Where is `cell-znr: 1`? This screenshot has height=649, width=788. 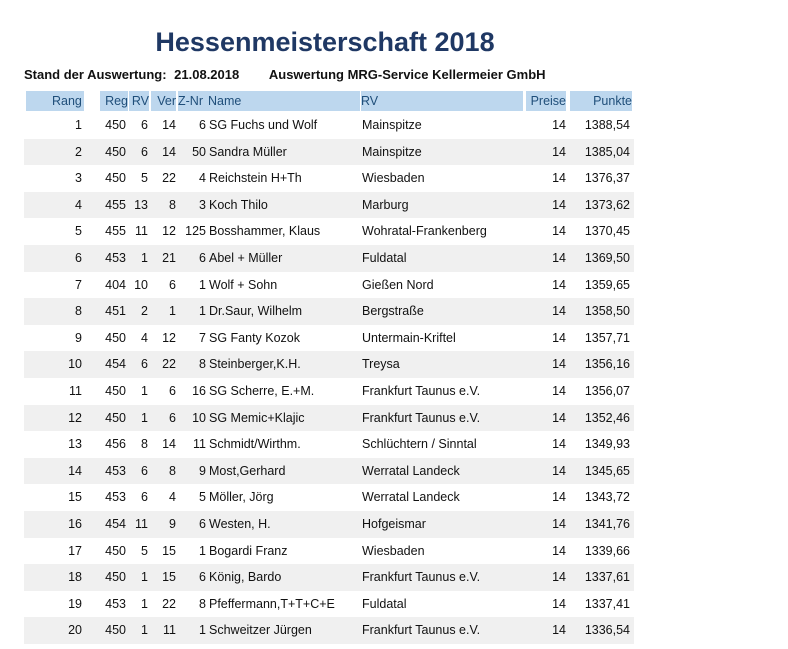
cell-znr: 1 is located at coordinates (202, 311).